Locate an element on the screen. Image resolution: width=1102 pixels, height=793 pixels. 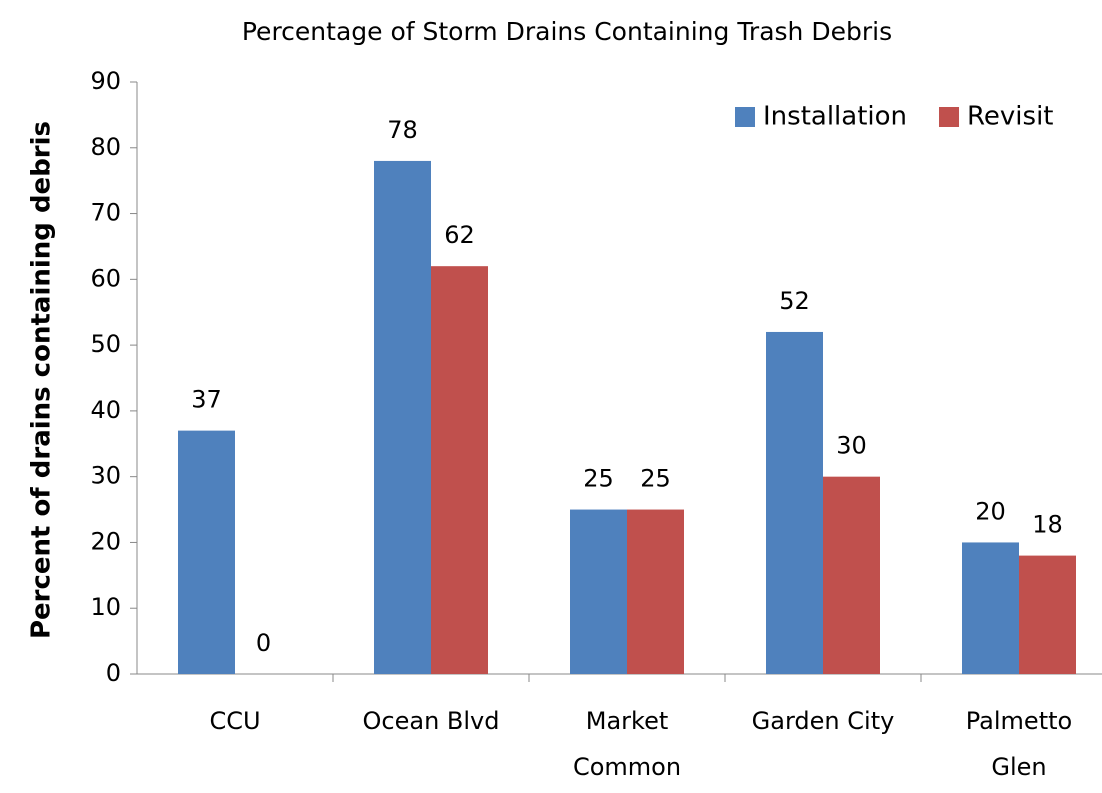
data-label: 30 is located at coordinates (851, 446).